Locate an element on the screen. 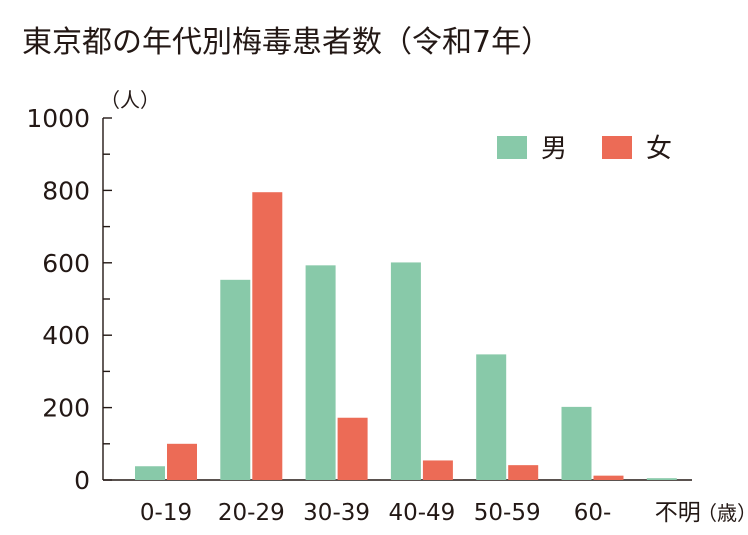  legend: 男女 is located at coordinates (584, 149).